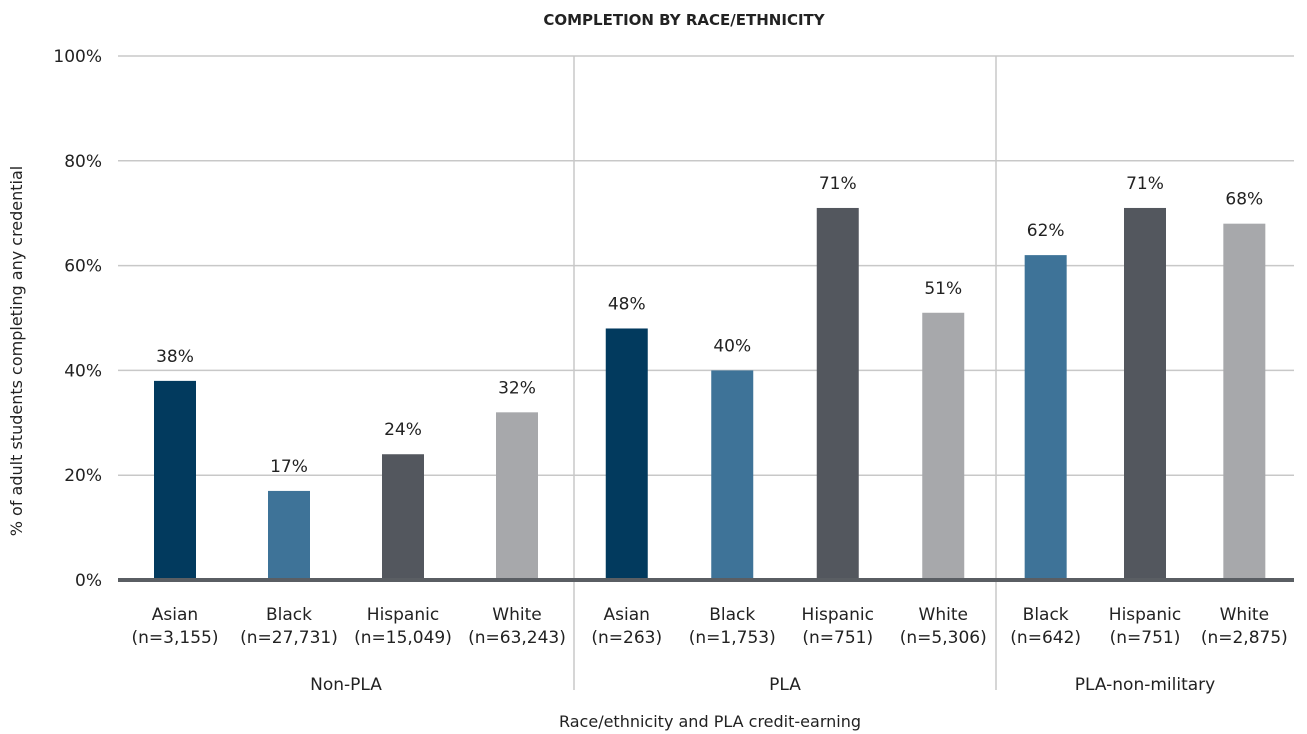 Image resolution: width=1307 pixels, height=734 pixels. What do you see at coordinates (626, 638) in the screenshot?
I see `category-count-label: (n=263)` at bounding box center [626, 638].